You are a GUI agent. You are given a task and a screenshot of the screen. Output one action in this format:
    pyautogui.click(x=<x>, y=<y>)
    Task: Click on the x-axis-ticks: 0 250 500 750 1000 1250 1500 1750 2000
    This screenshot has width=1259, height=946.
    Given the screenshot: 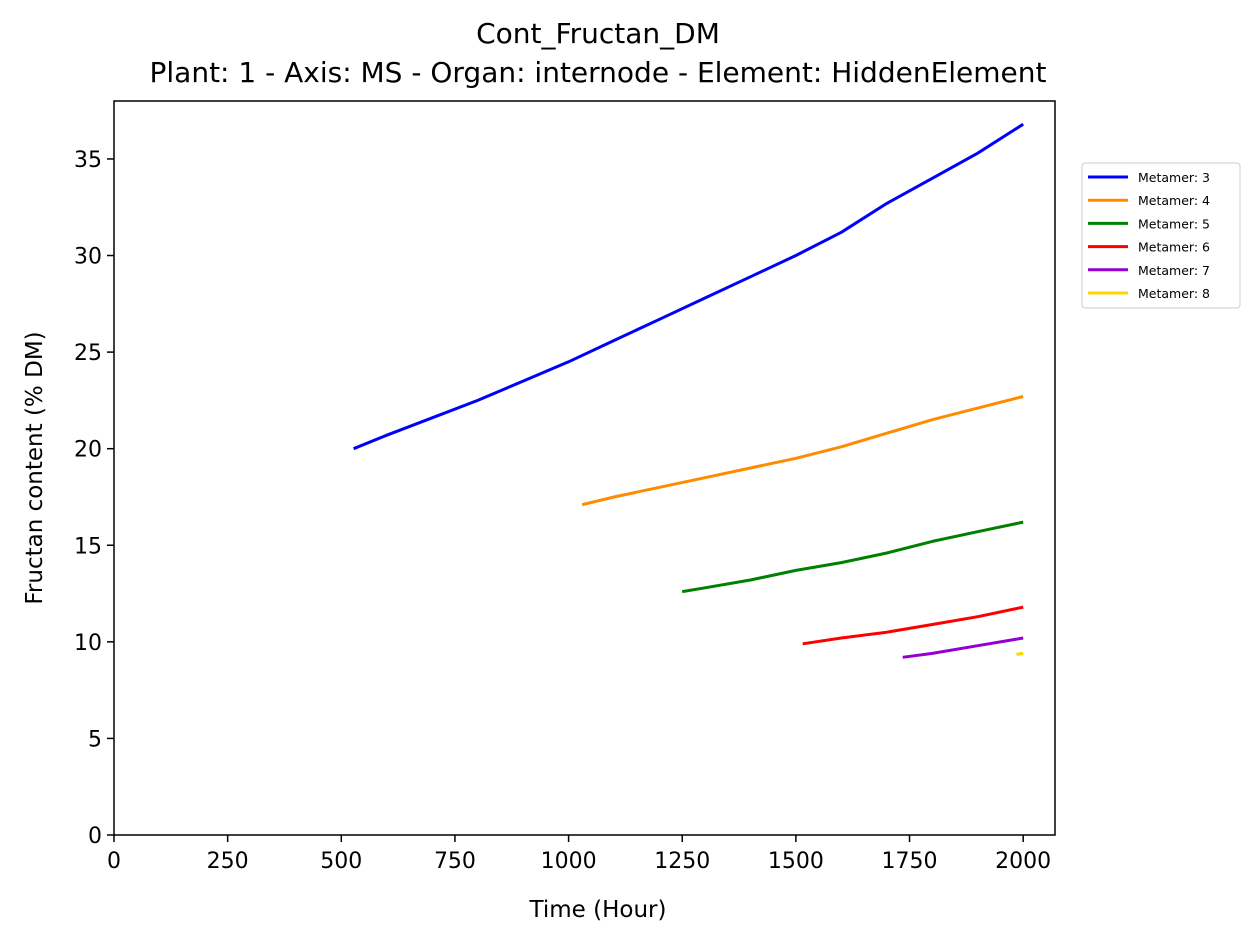 What is the action you would take?
    pyautogui.click(x=579, y=854)
    